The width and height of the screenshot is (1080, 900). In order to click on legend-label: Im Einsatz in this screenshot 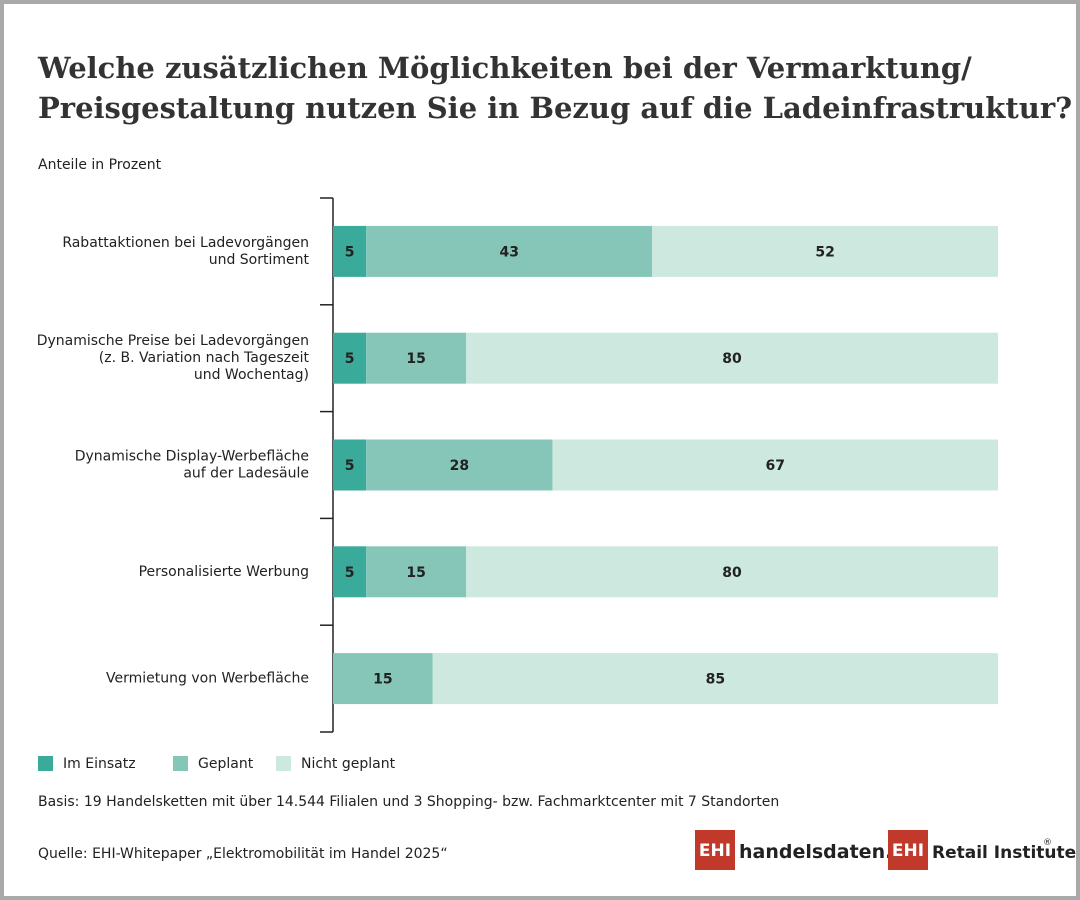, I will do `click(99, 764)`.